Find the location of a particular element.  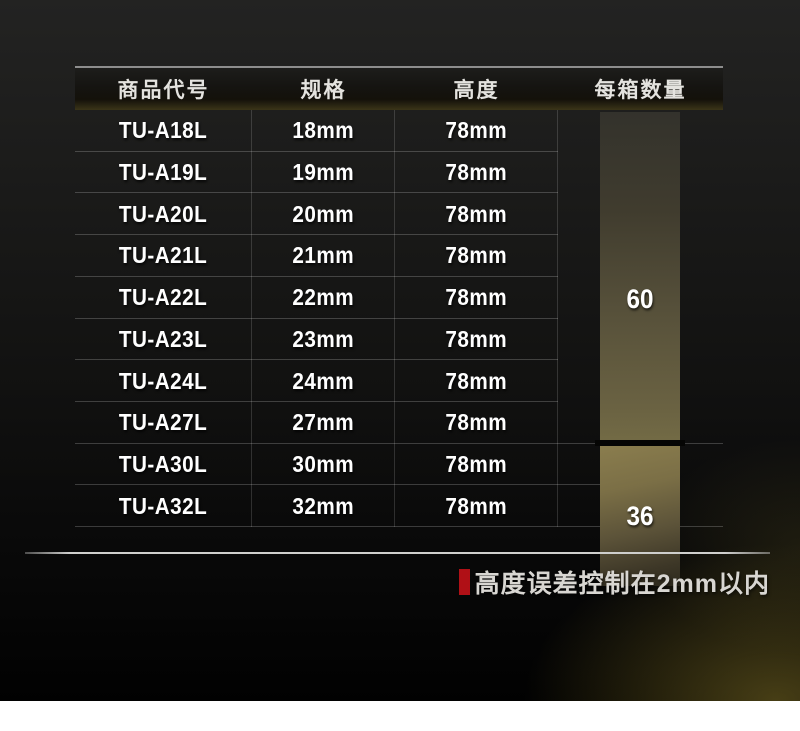

product-code-text: TU-A20L is located at coordinates (163, 213).